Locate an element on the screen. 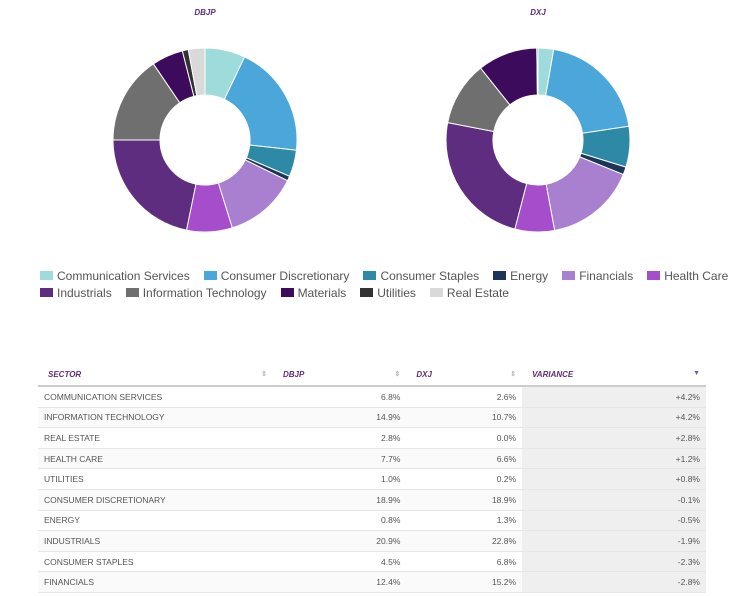 The width and height of the screenshot is (750, 596). header-label: DBJP is located at coordinates (293, 374).